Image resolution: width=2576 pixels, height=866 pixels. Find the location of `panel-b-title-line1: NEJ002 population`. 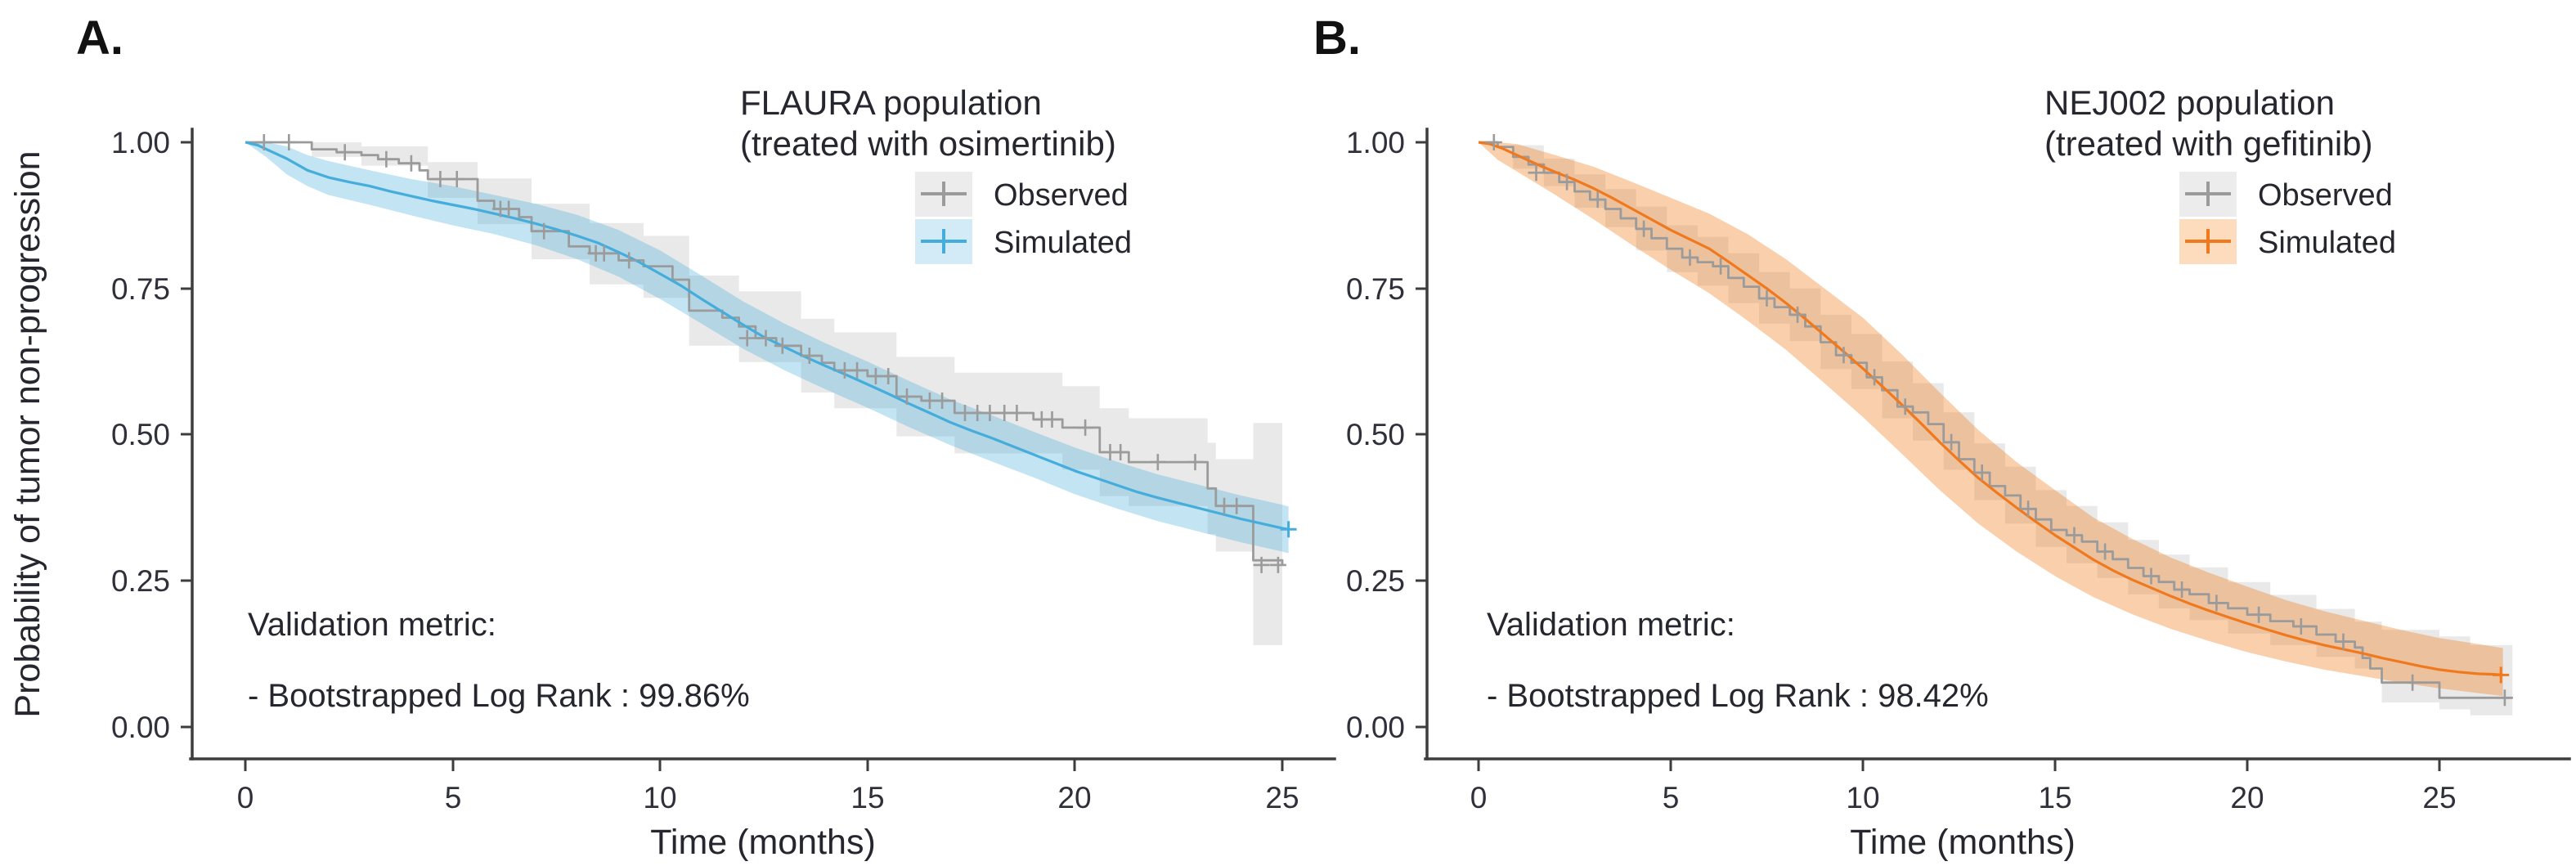

panel-b-title-line1: NEJ002 population is located at coordinates (2190, 102).